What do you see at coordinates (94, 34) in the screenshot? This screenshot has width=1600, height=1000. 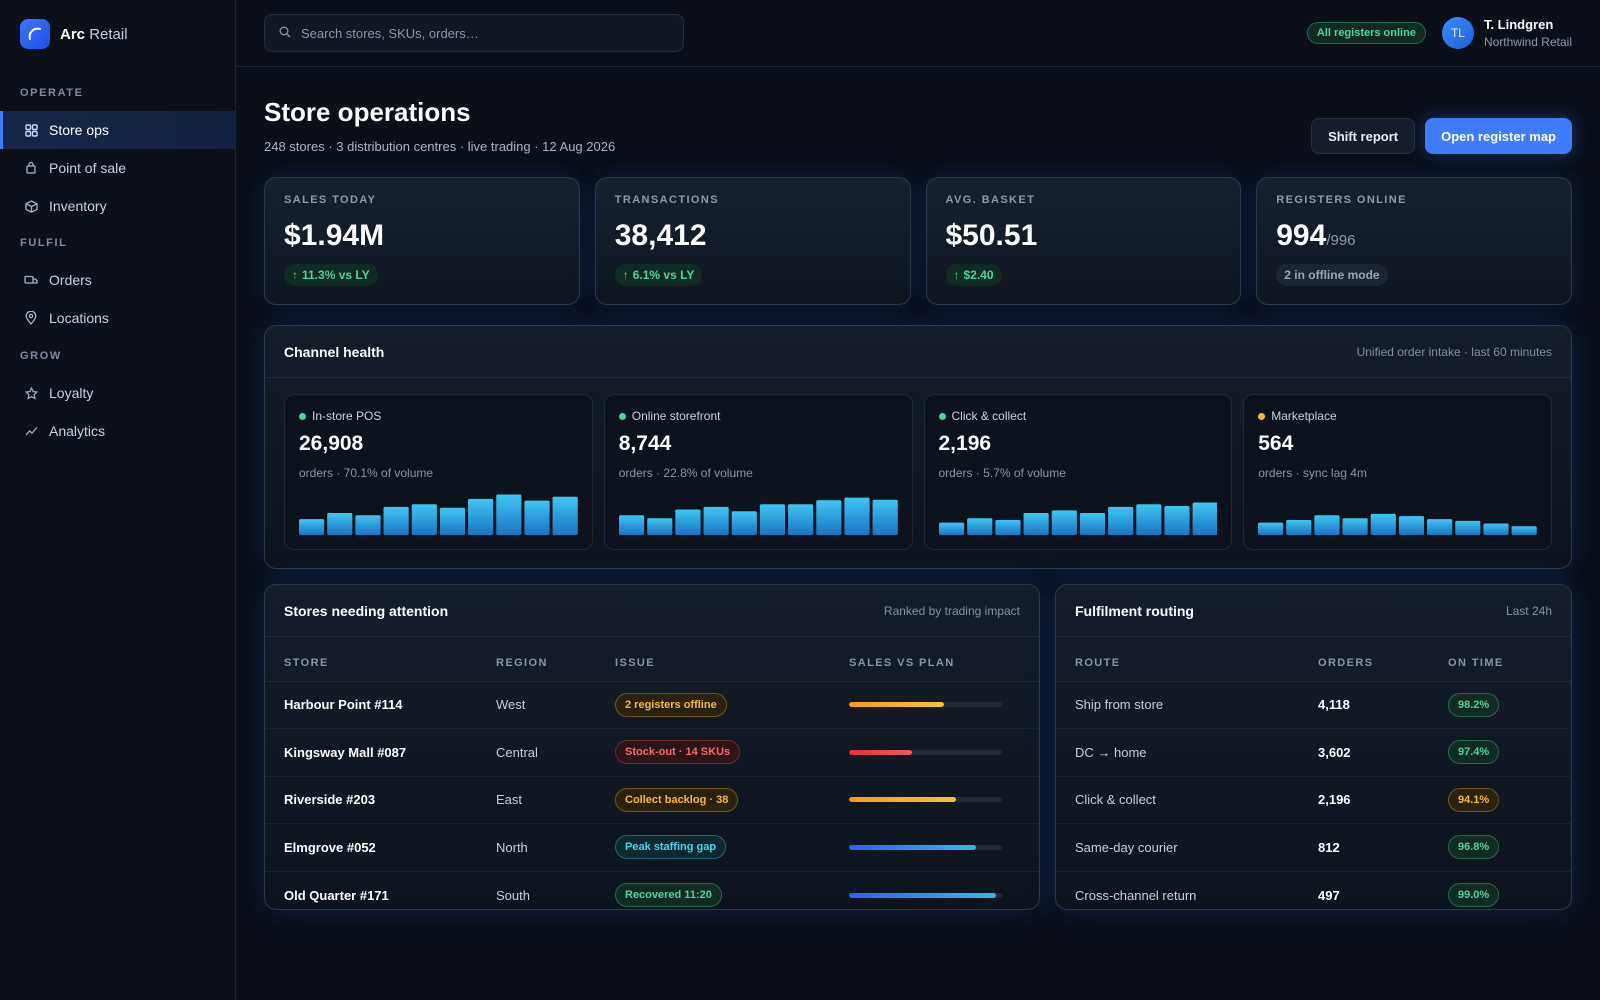 I see `brand-name: Arc Retail` at bounding box center [94, 34].